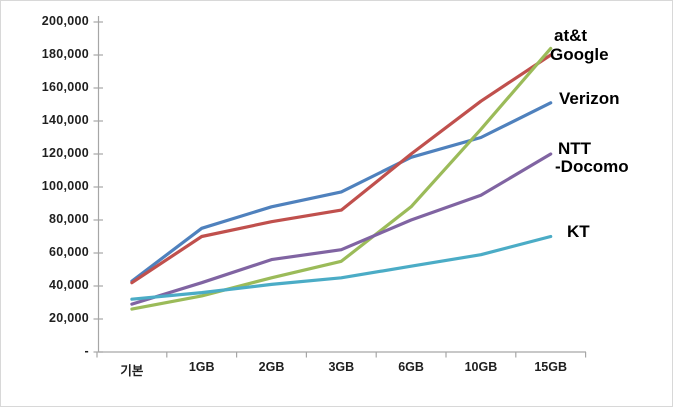  I want to click on x-tick-label: 3GB, so click(341, 367).